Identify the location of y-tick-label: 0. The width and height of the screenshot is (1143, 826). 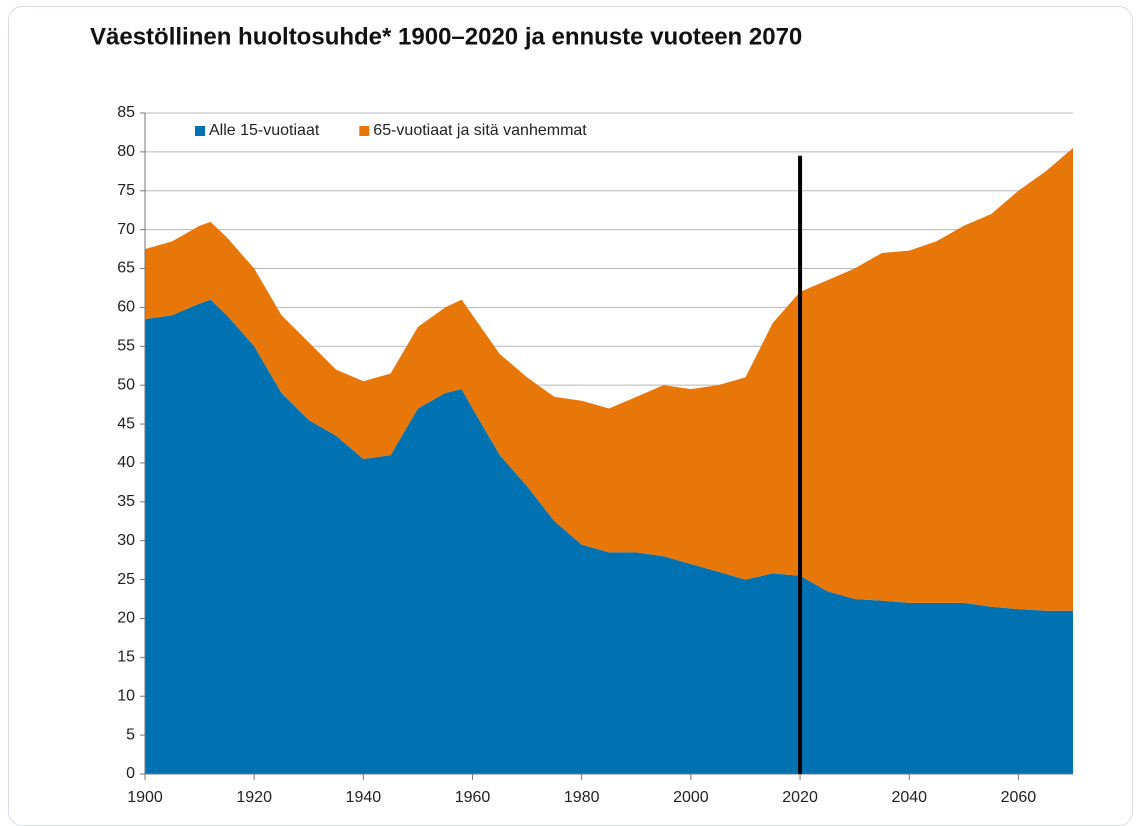
(130, 773).